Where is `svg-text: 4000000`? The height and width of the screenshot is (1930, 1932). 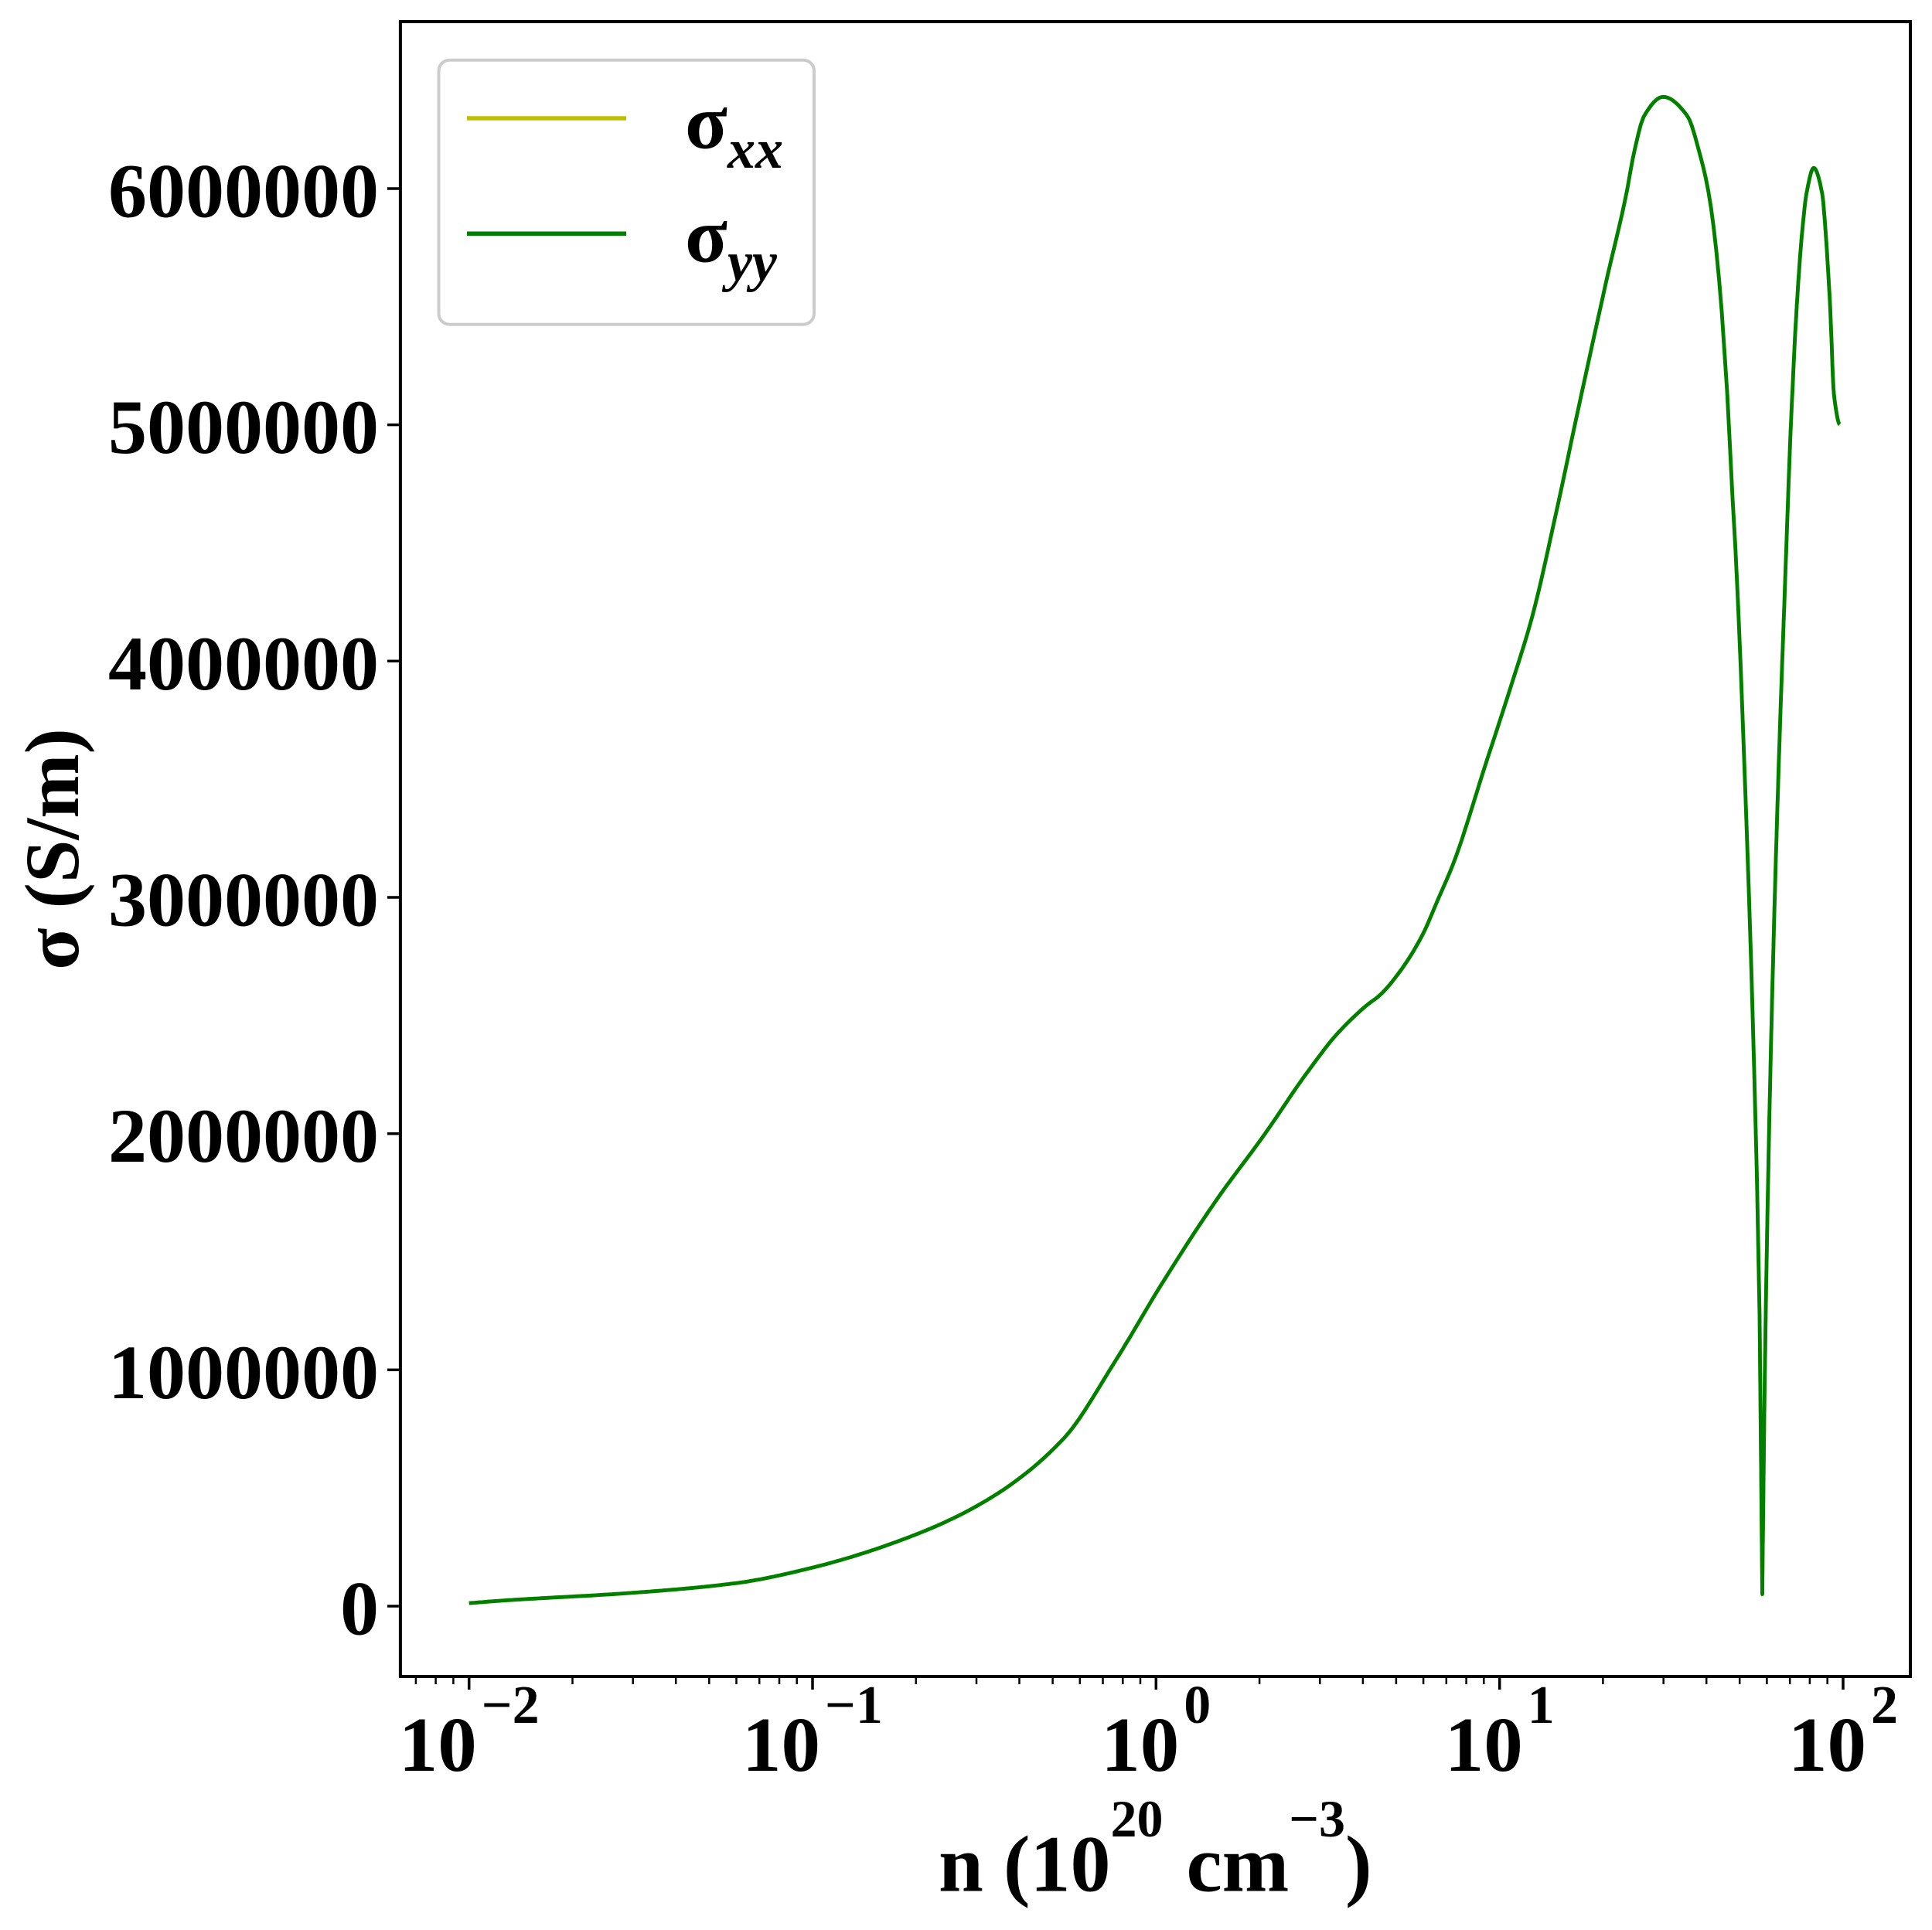
svg-text: 4000000 is located at coordinates (243, 664).